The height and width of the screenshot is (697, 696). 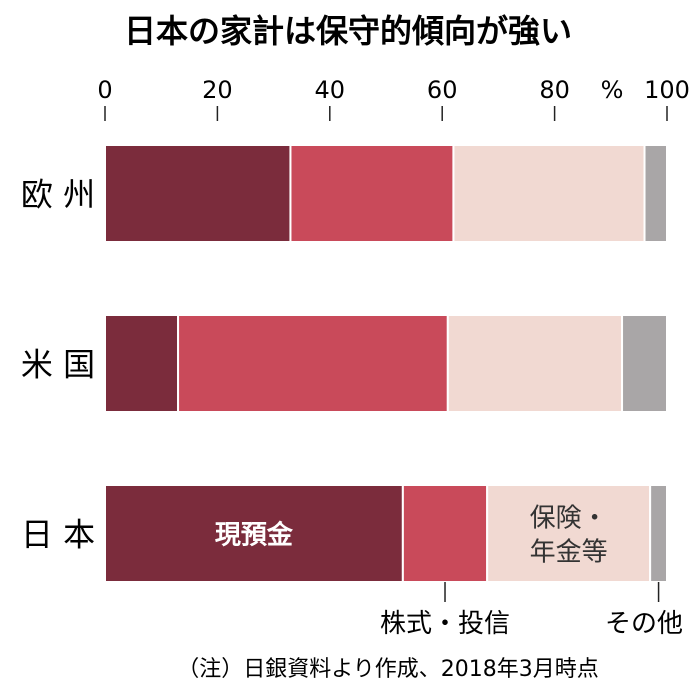 I want to click on category-labels: 欧 州米 国日 本, so click(x=58, y=365).